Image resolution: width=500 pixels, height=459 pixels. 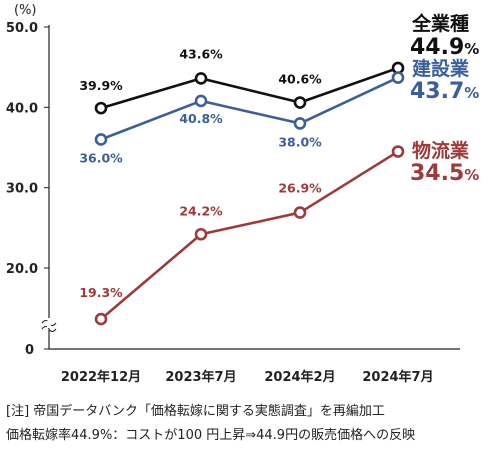 I want to click on axis-break-gap, so click(x=49, y=324).